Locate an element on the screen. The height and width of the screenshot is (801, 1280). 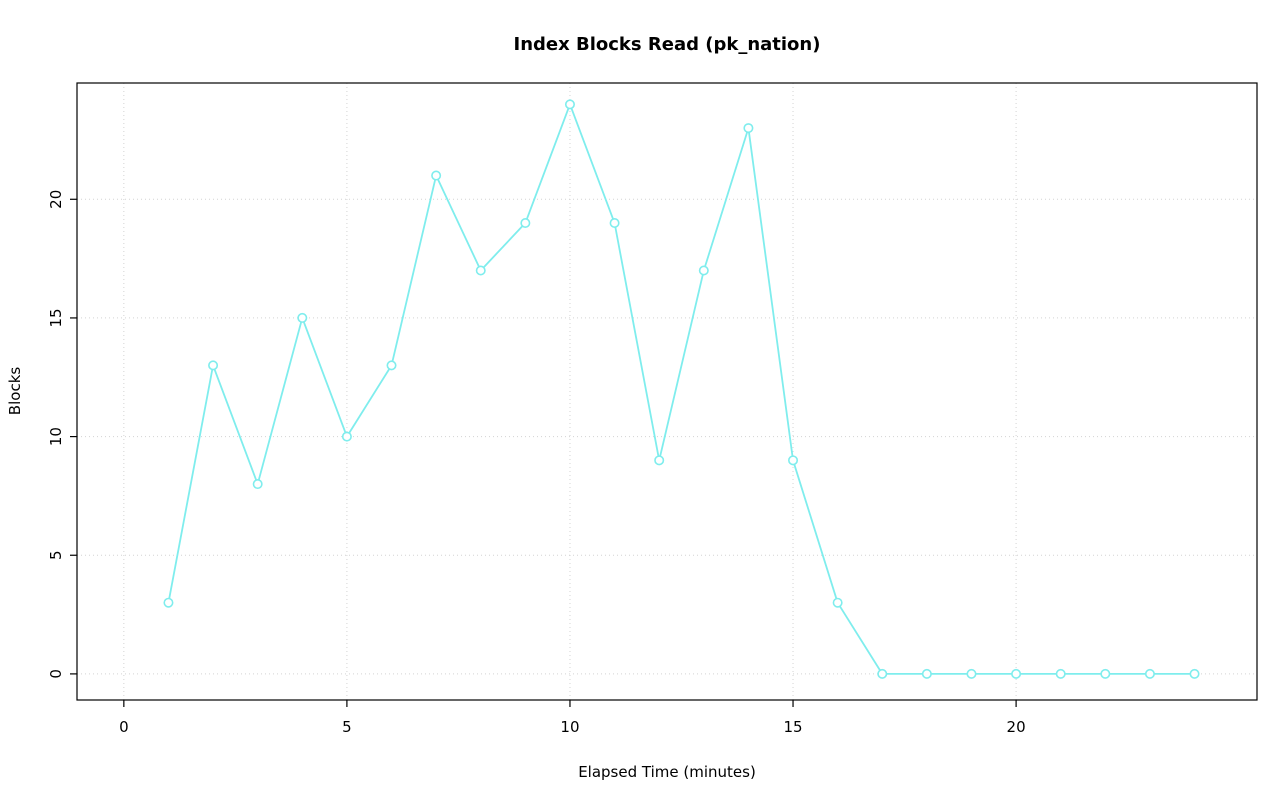
x-tick-label: 5 is located at coordinates (347, 727).